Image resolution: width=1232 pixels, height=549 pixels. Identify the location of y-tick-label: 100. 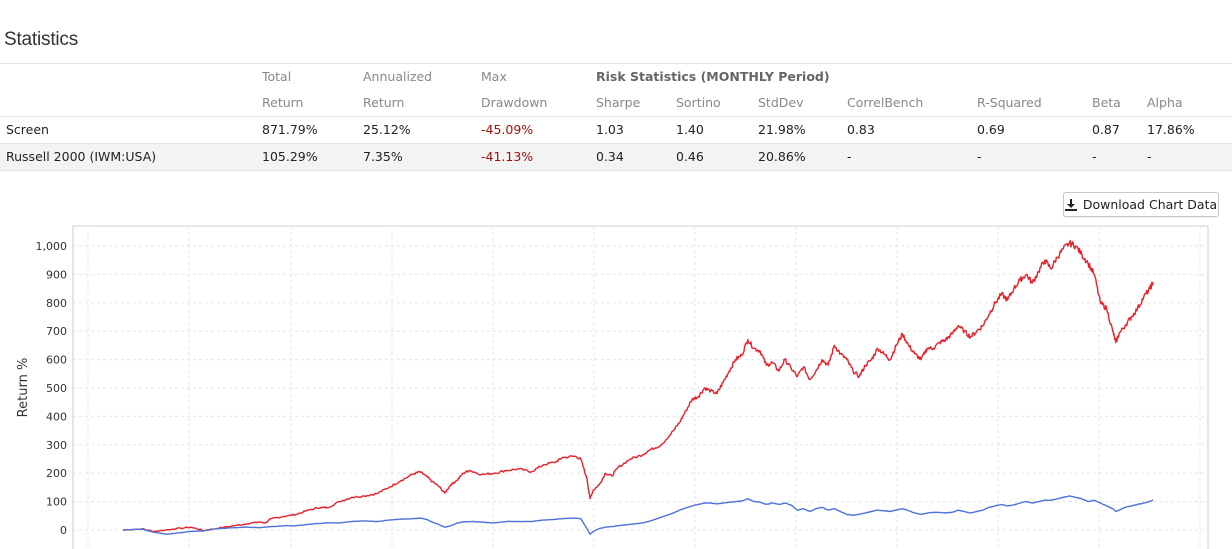
(56, 502).